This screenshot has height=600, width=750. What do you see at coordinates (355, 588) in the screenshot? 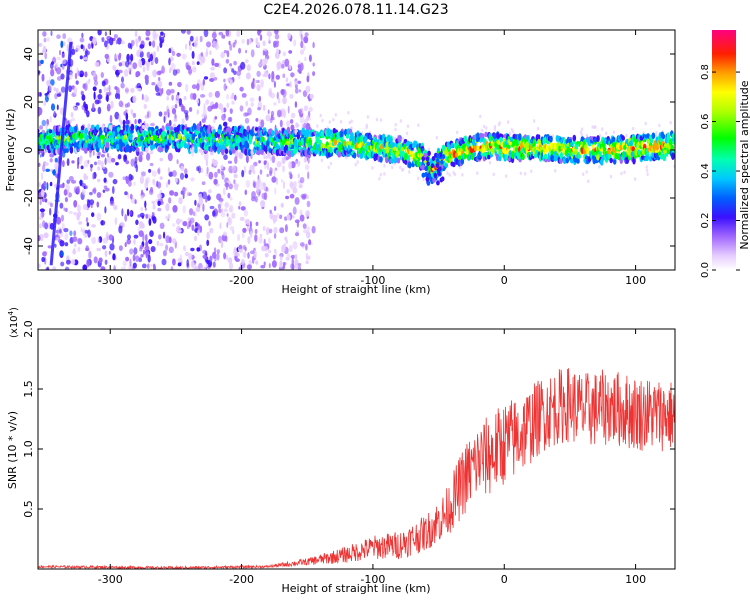
I see `snr-x-label: Height of straight line (km)` at bounding box center [355, 588].